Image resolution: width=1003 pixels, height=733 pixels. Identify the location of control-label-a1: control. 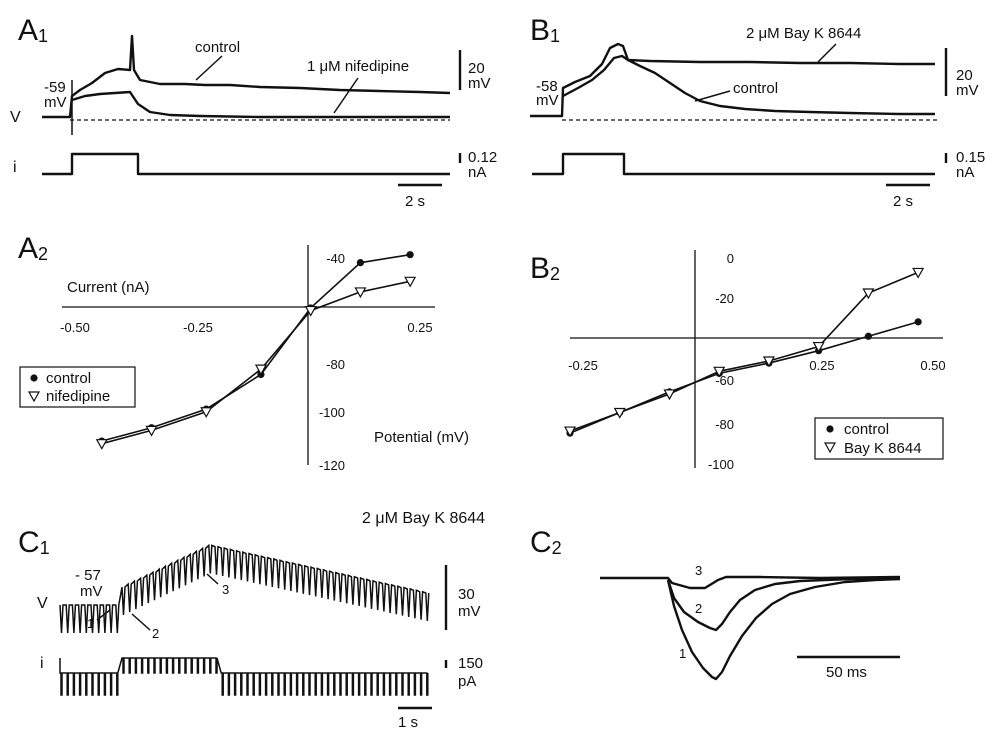
(217, 47).